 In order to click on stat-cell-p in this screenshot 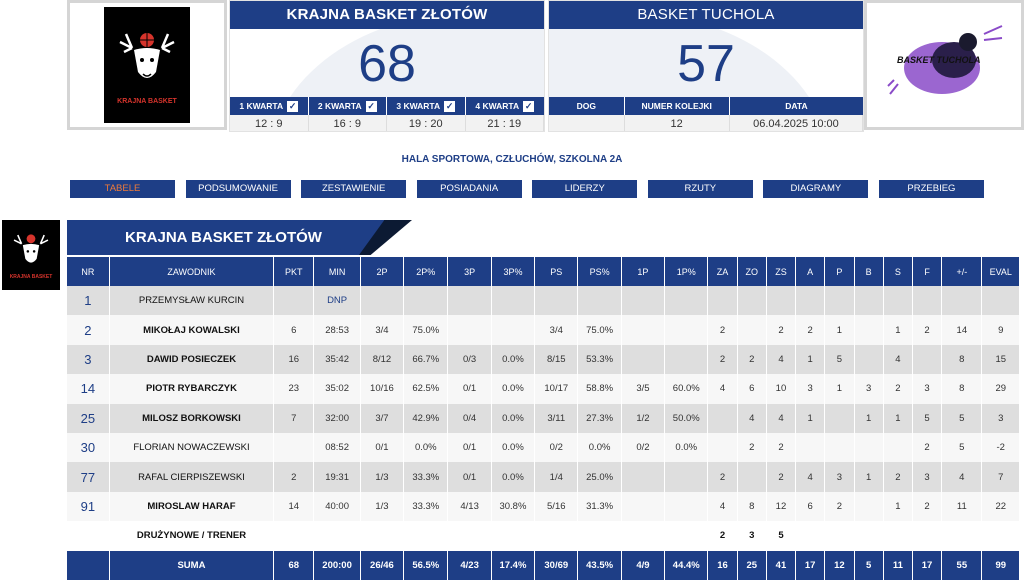, I will do `click(839, 418)`.